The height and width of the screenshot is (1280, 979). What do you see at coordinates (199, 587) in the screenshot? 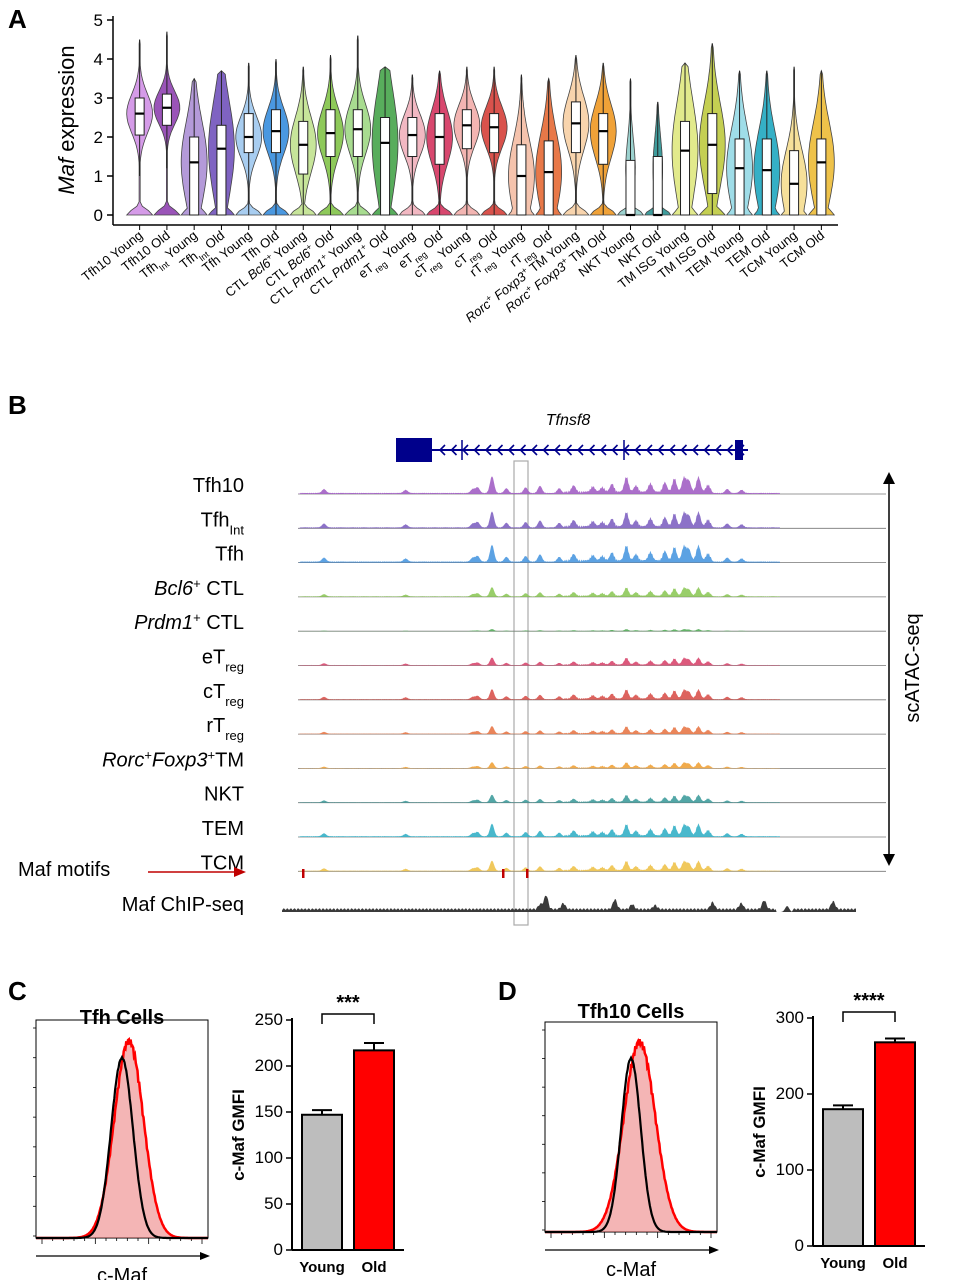
I see `track-label-3: Bcl6+ CTL` at bounding box center [199, 587].